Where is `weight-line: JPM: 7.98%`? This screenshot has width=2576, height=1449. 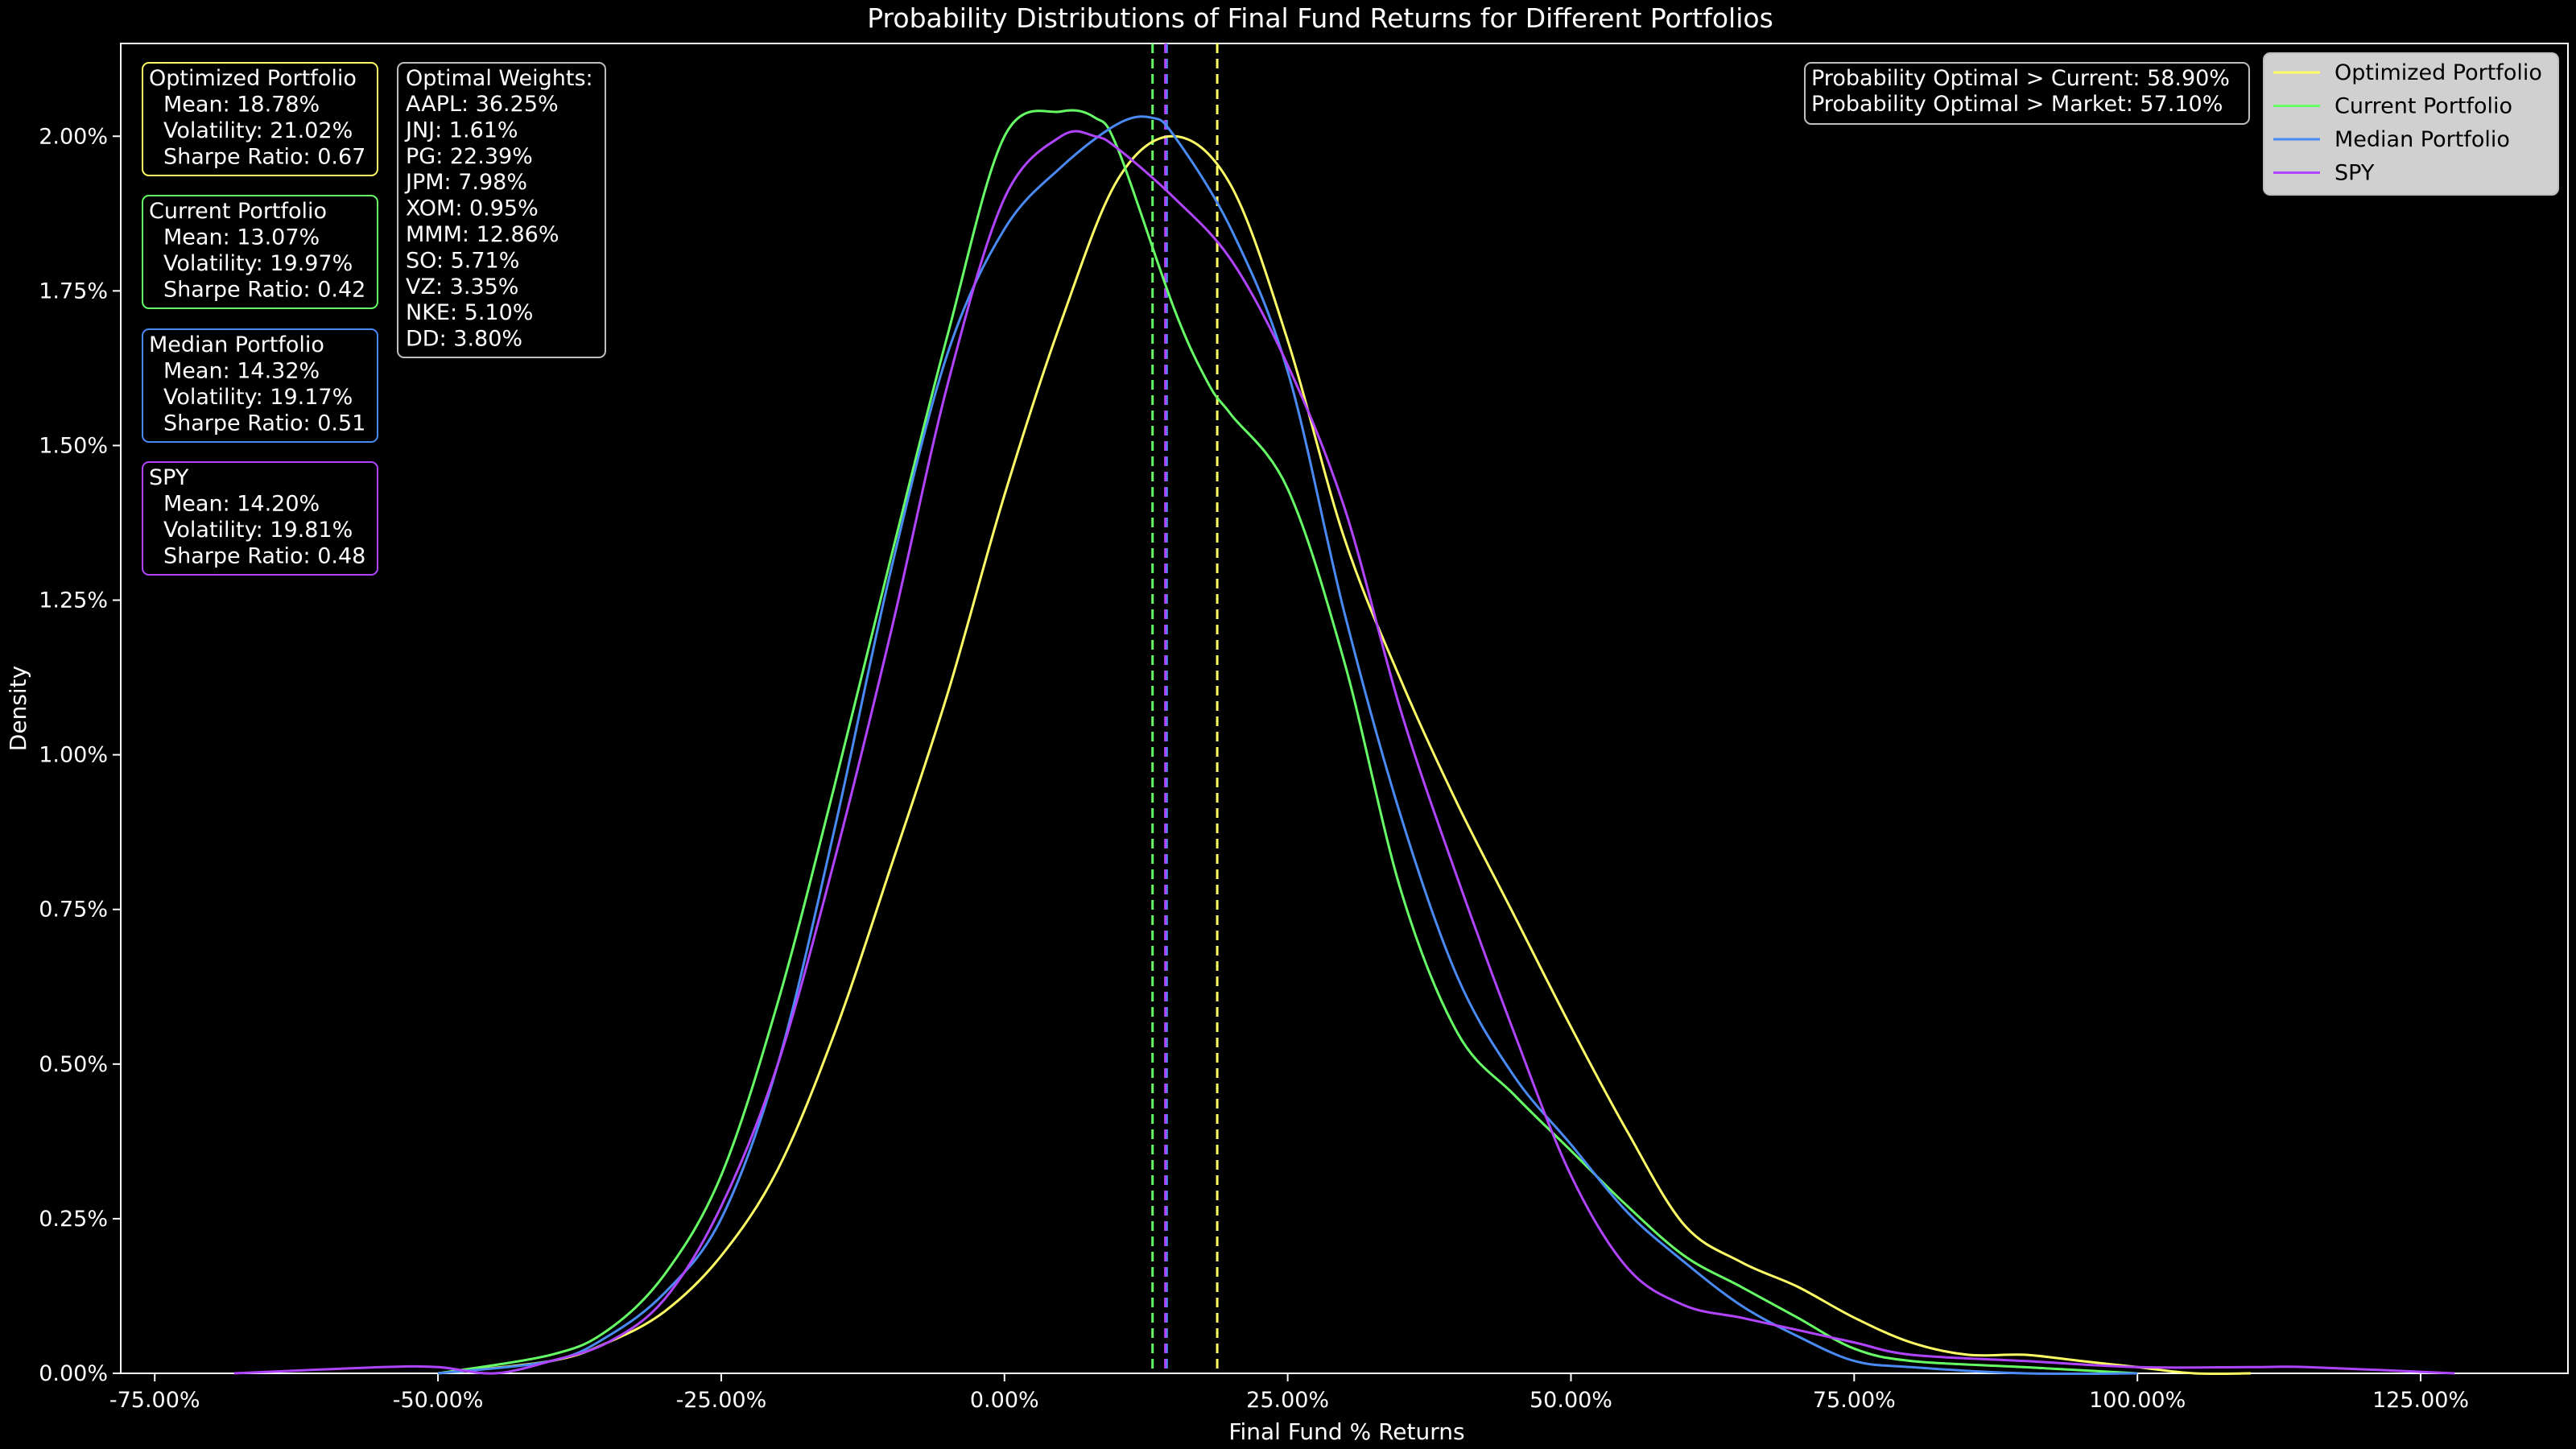
weight-line: JPM: 7.98% is located at coordinates (465, 182).